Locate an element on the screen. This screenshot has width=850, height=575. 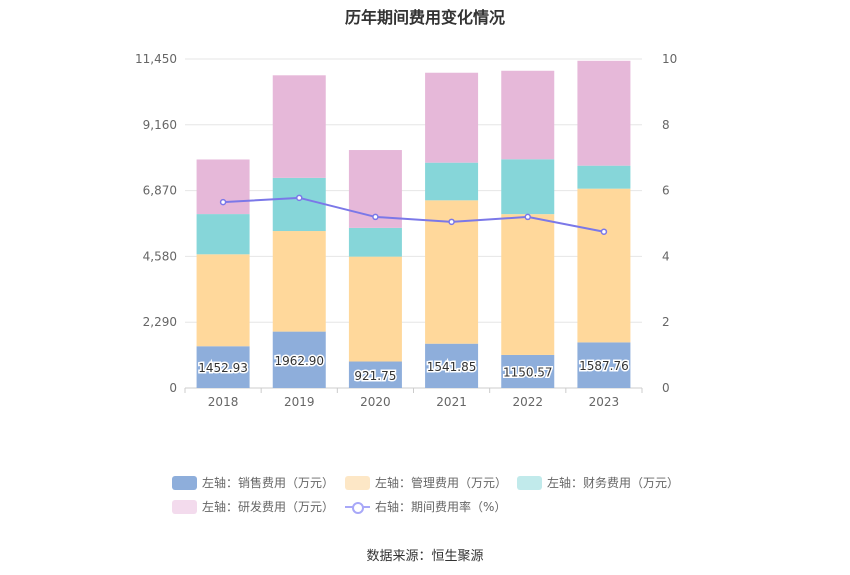
legend-item-sales: 左轴：销售费用（万元） is located at coordinates (253, 482).